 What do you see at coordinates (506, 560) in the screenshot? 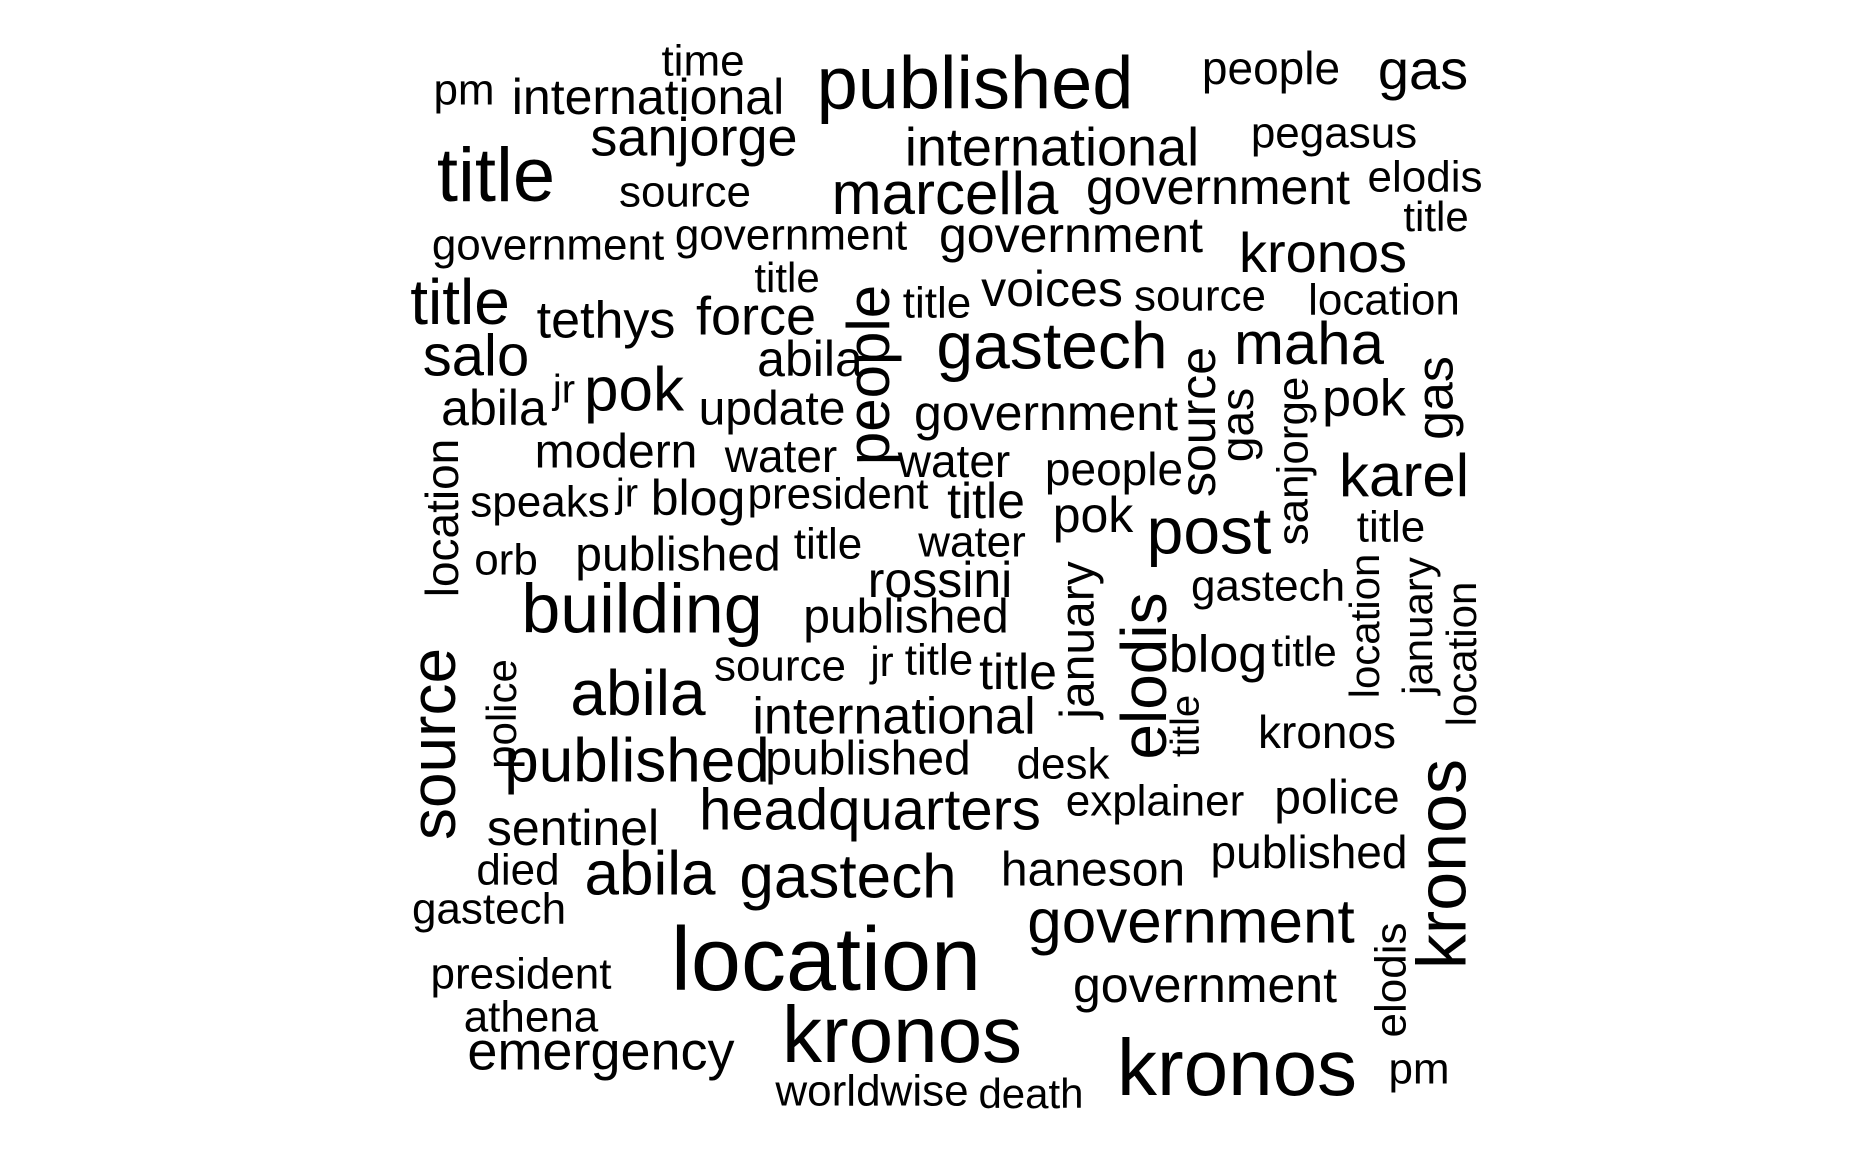
I see `word-orb: orb` at bounding box center [506, 560].